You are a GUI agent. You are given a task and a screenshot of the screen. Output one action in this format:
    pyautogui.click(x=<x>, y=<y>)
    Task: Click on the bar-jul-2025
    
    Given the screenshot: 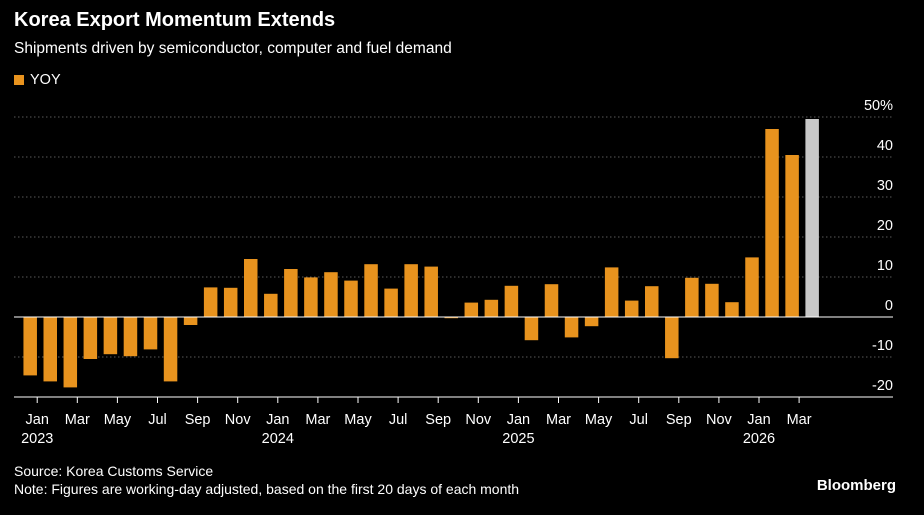 What is the action you would take?
    pyautogui.click(x=631, y=308)
    